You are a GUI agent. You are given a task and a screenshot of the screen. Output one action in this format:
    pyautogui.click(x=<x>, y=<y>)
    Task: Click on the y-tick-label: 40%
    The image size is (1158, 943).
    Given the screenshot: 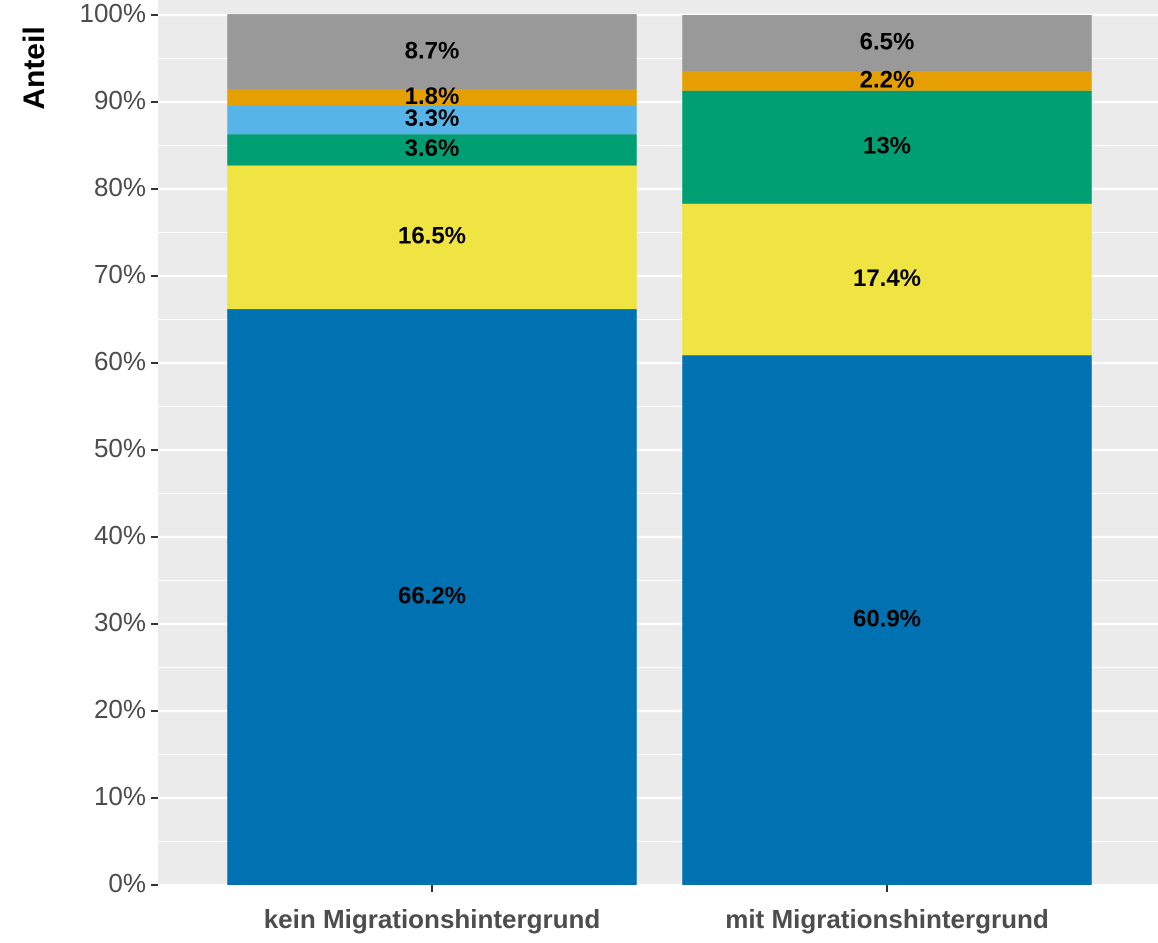 What is the action you would take?
    pyautogui.click(x=120, y=535)
    